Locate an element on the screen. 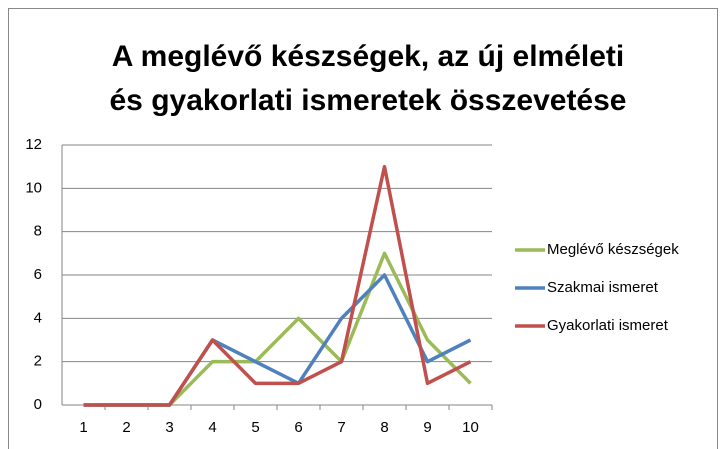 This screenshot has width=726, height=449. legend-label: Szakmai ismeret is located at coordinates (603, 287).